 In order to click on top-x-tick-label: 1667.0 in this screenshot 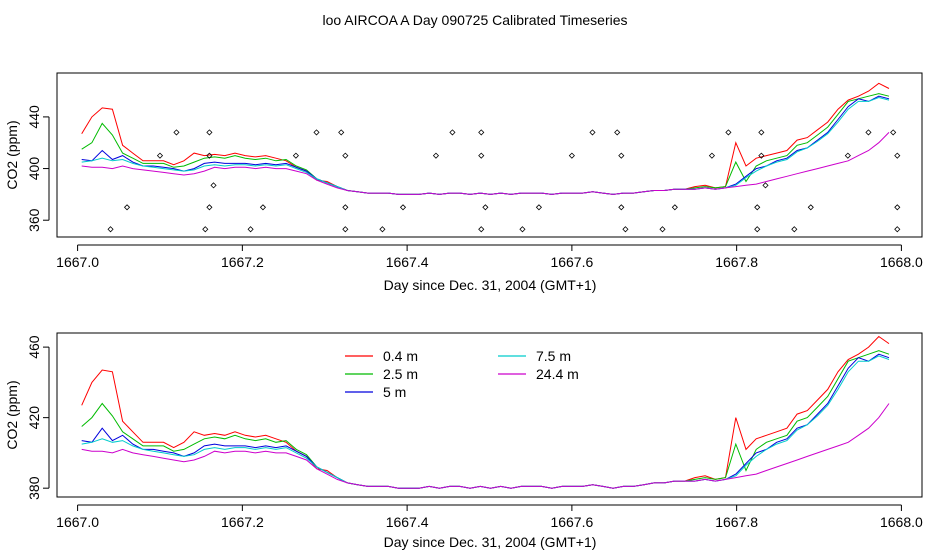, I will do `click(77, 262)`.